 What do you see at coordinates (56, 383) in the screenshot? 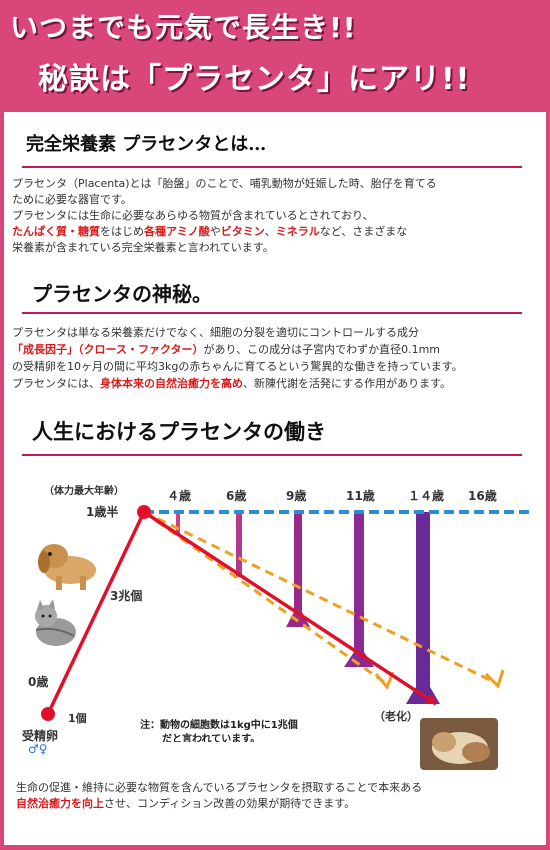
I see `s2-line4-a: プラセンタには、` at bounding box center [56, 383].